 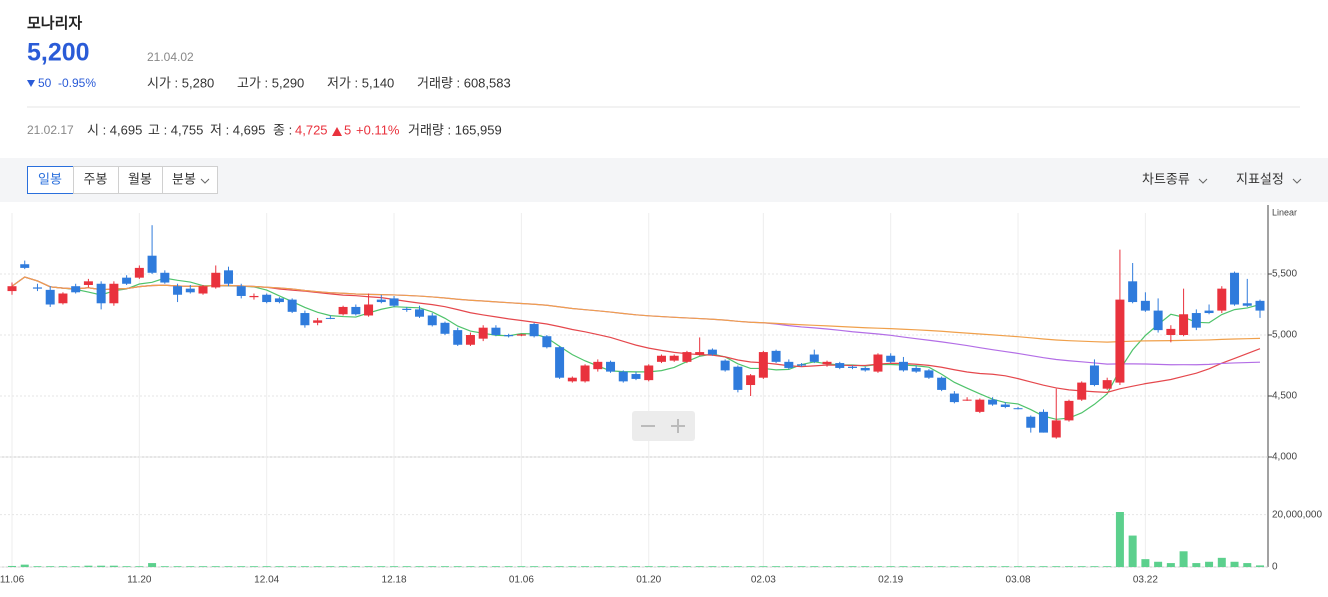 I want to click on hover-stat: 저 : 4,695, so click(x=237, y=129).